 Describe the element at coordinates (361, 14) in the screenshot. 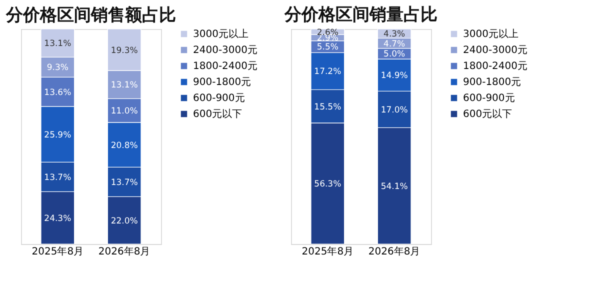

I see `chart-title: 分价格区间销量占比` at that location.